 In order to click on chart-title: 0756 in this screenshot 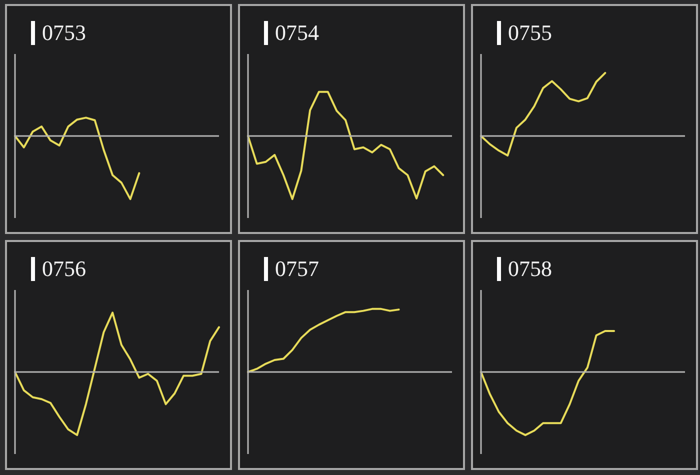, I will do `click(64, 269)`.